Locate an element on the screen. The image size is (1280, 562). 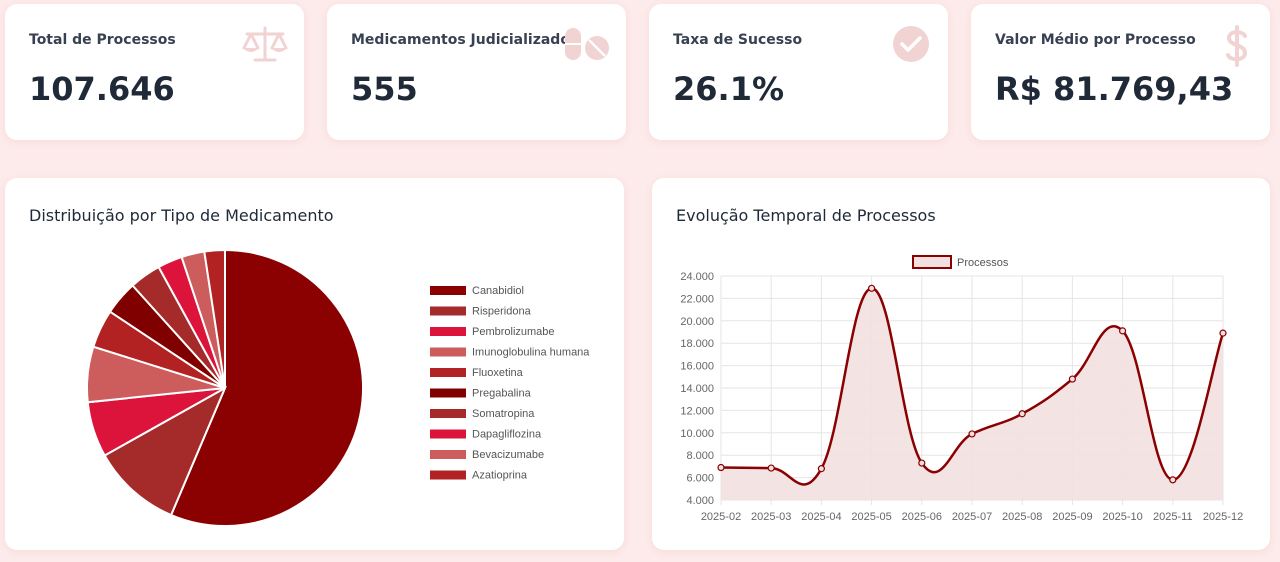
legend-label: Pregabalina is located at coordinates (502, 394).